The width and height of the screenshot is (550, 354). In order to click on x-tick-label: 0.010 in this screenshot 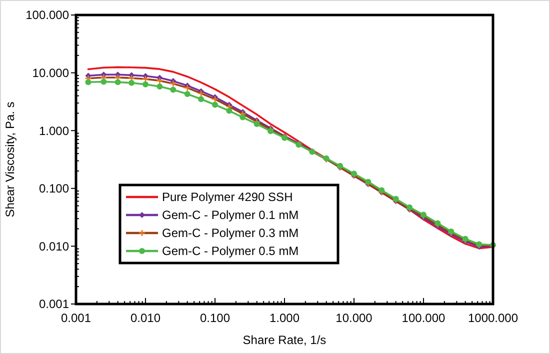, I will do `click(145, 318)`.